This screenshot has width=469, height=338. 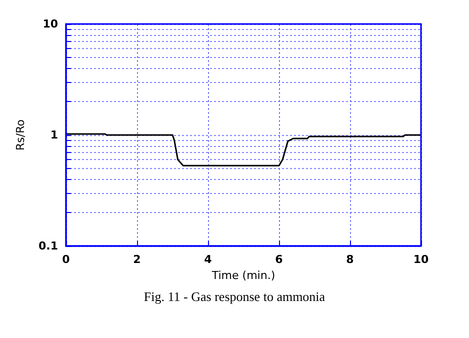 What do you see at coordinates (243, 149) in the screenshot?
I see `line-series` at bounding box center [243, 149].